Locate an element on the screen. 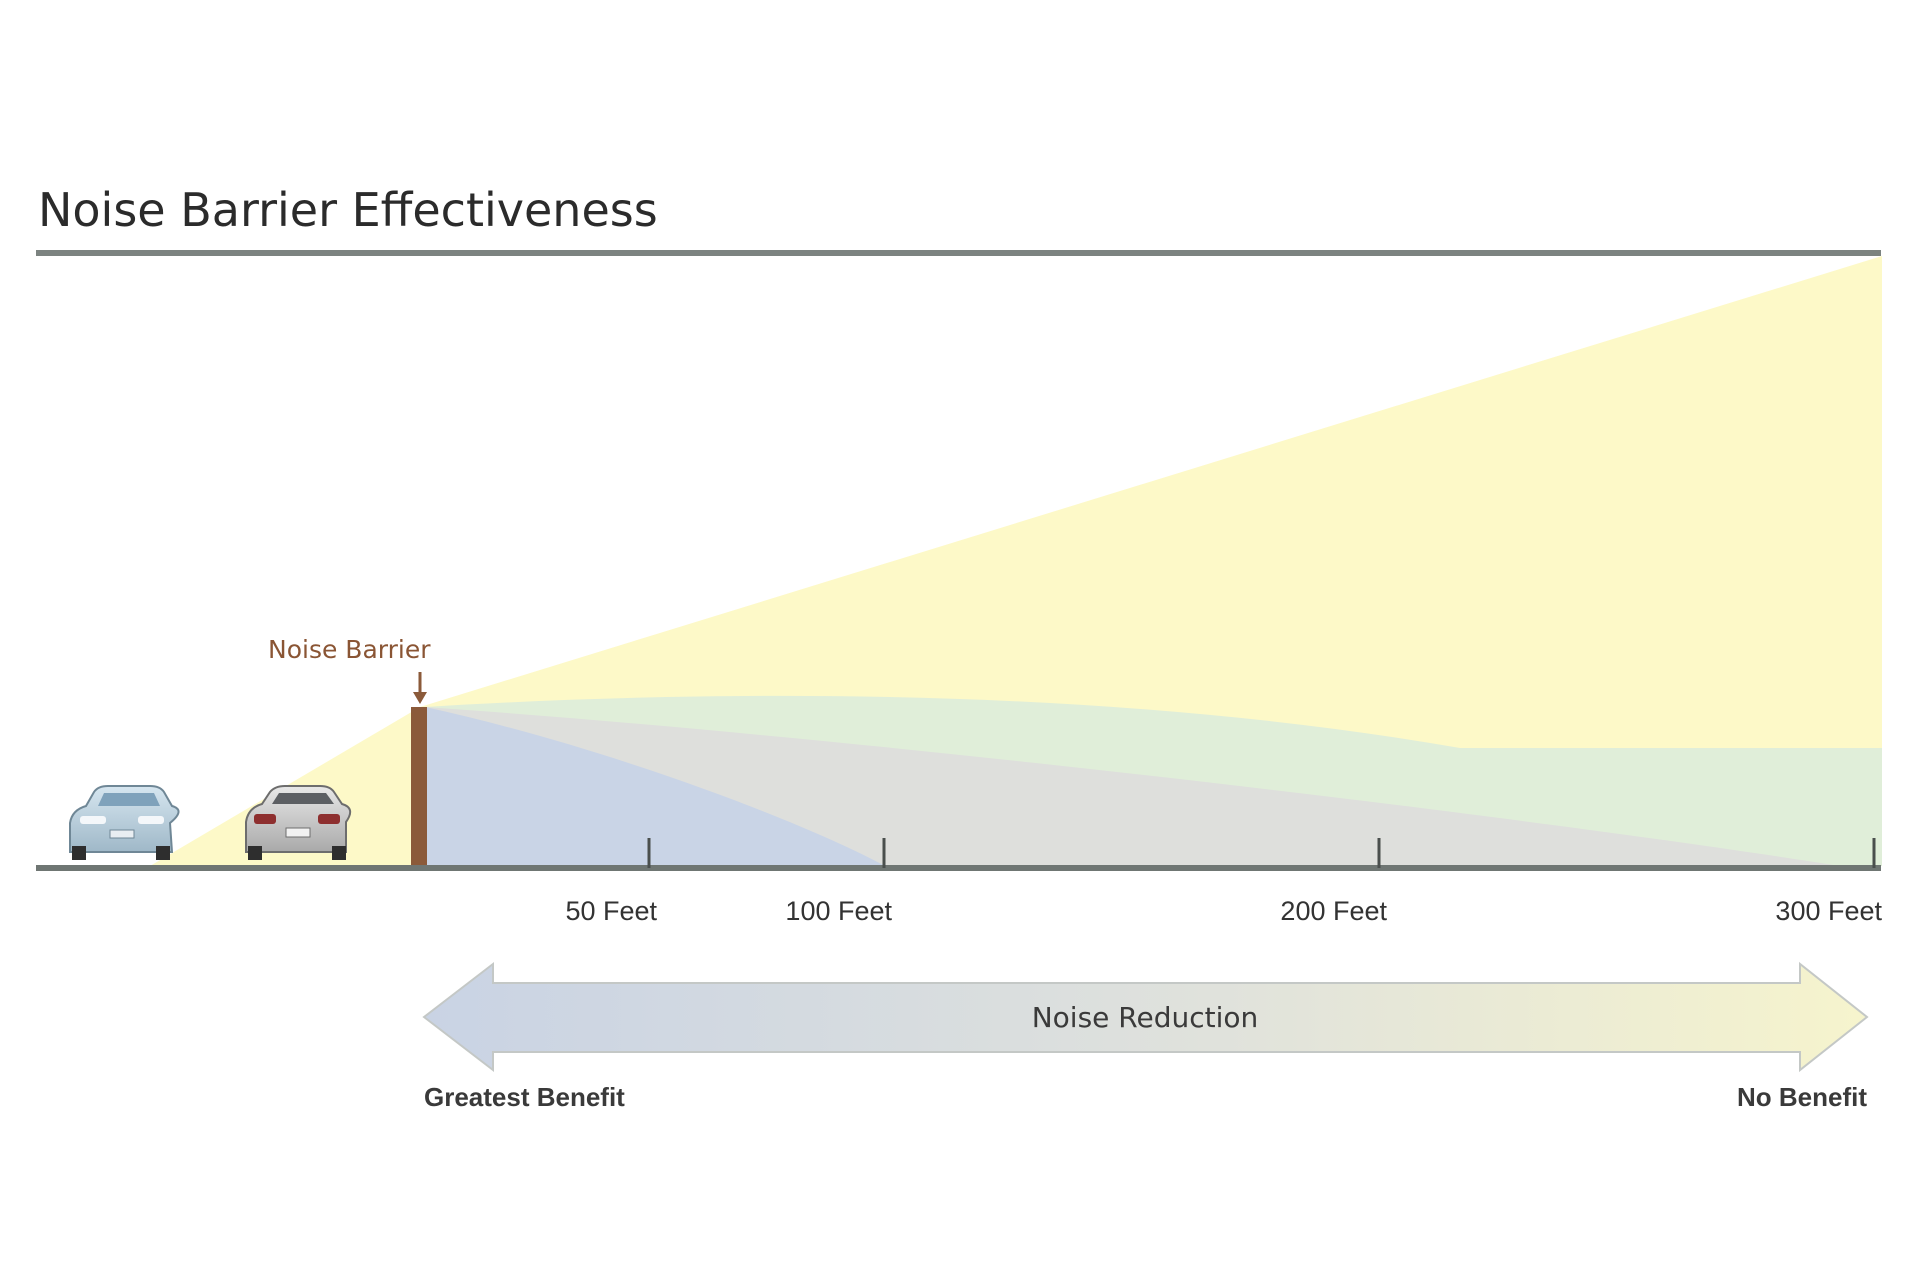 This screenshot has height=1280, width=1920. noise-reduction-arrow is located at coordinates (1145, 1017).